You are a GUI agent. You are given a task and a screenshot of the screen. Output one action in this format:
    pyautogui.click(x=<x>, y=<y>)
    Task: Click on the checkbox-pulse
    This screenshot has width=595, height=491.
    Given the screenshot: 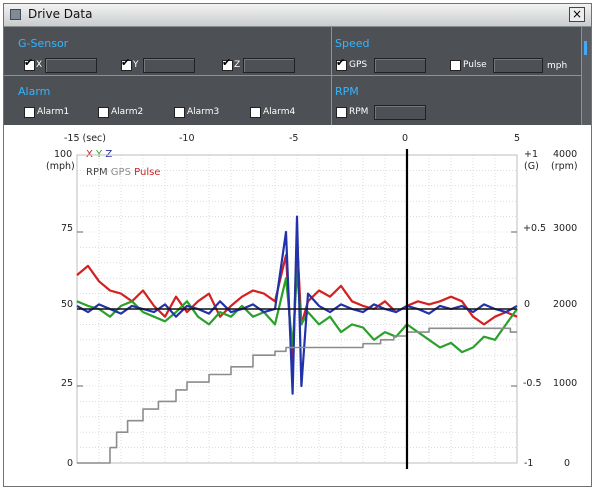 What is the action you would take?
    pyautogui.click(x=455, y=65)
    